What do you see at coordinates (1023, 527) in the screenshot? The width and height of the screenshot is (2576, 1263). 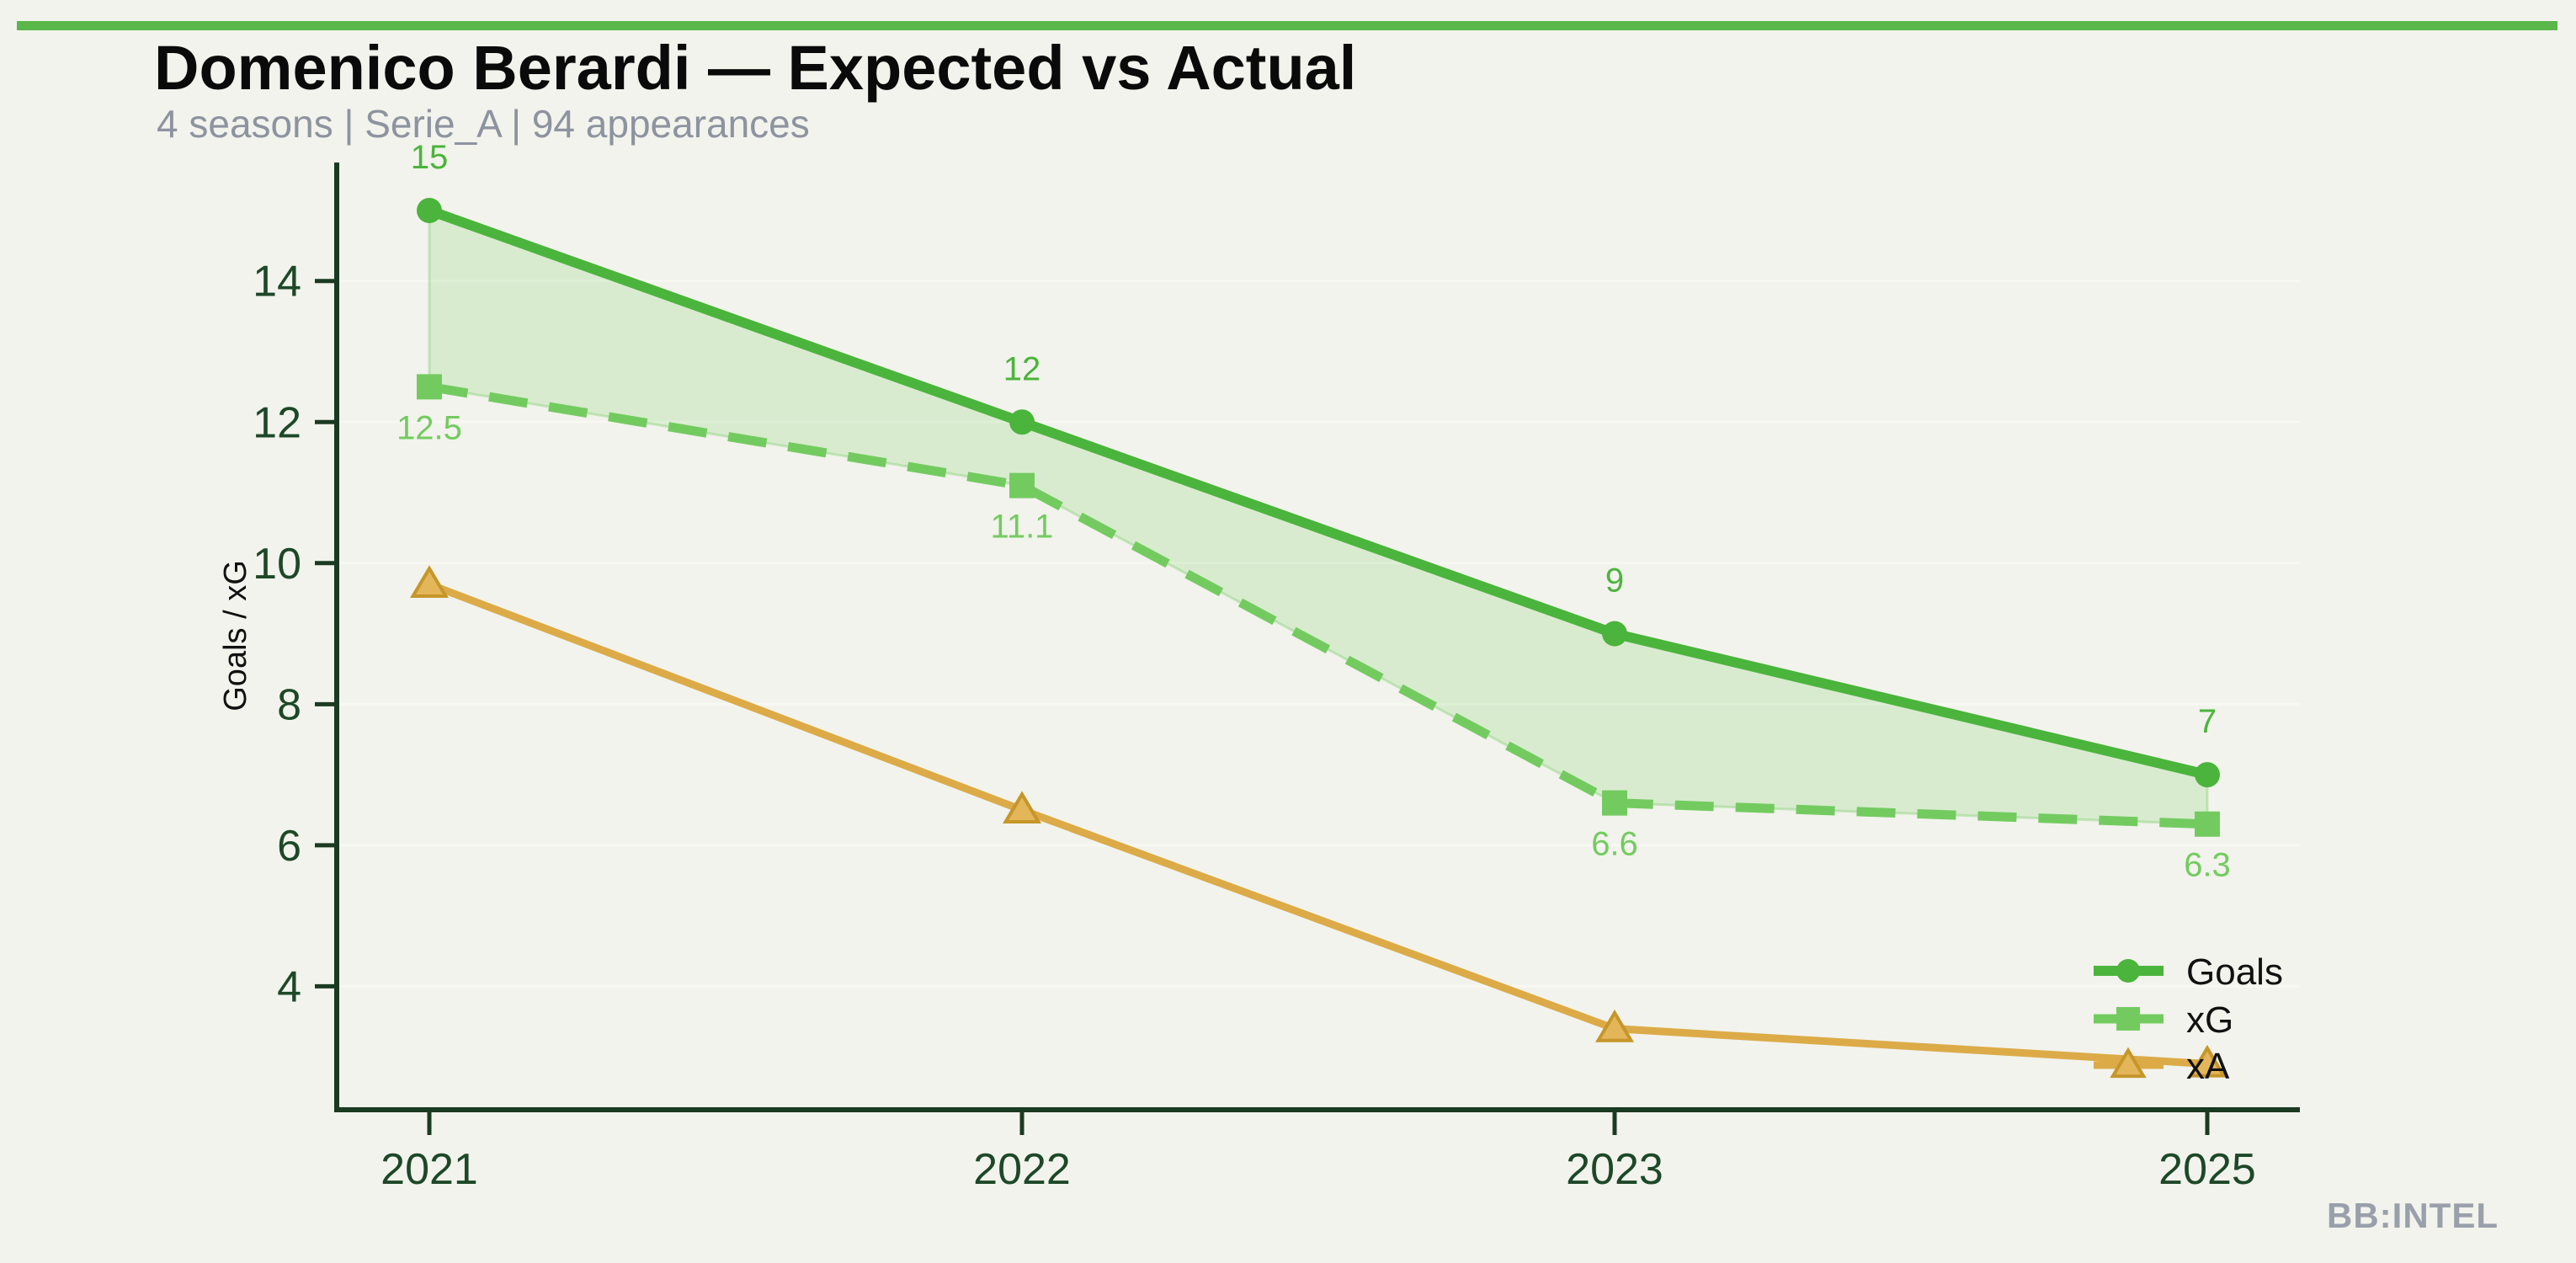 I see `xg-value-label: 11.1` at bounding box center [1023, 527].